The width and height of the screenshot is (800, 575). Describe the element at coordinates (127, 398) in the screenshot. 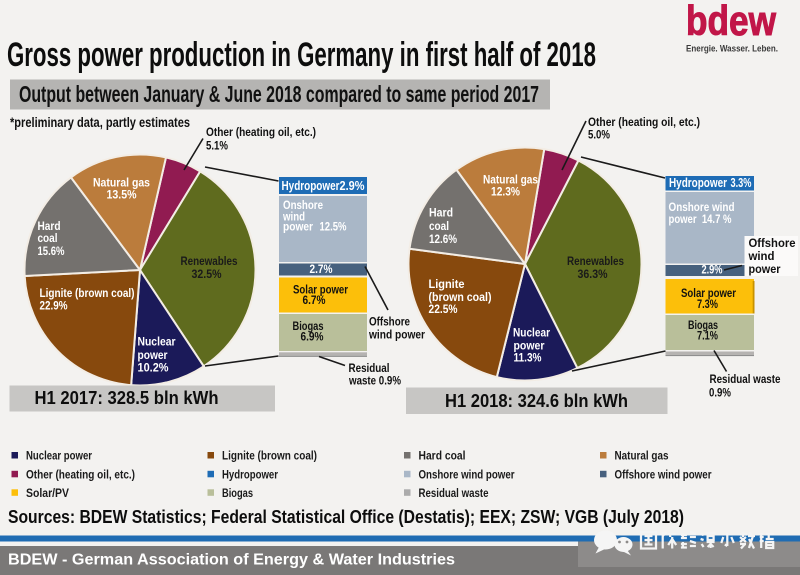

I see `svg-text: H1 2017: 328.5 bln kWh` at that location.